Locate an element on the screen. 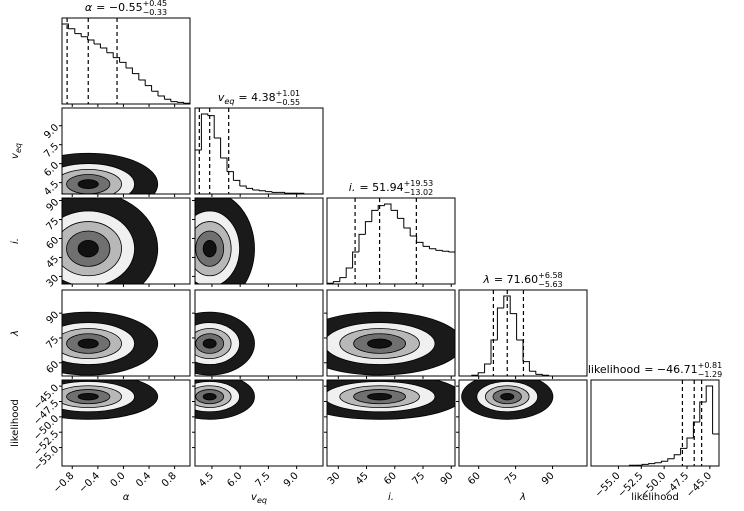 This screenshot has height=511, width=744. y-axis-label: likelihood is located at coordinates (15, 423).